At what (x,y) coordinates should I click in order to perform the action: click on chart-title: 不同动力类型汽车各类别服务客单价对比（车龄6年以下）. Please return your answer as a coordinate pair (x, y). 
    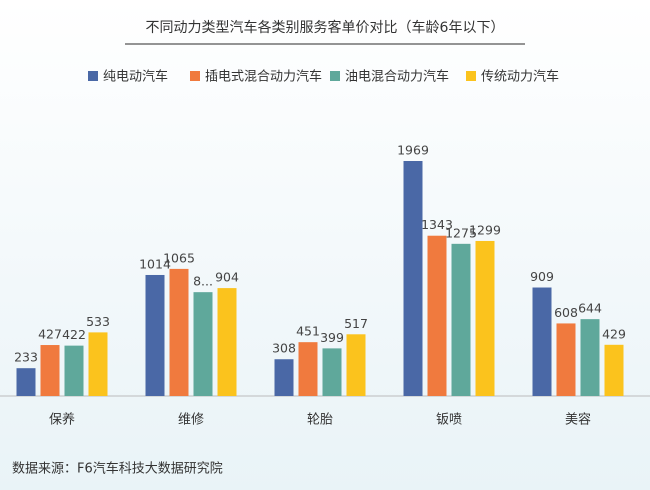
    Looking at the image, I should click on (325, 27).